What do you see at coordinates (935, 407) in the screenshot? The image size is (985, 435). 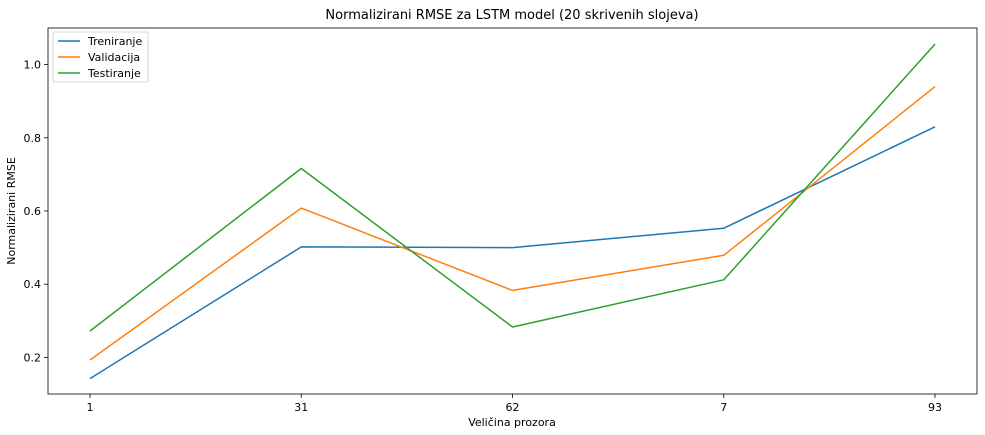 I see `x-tick-label: 93` at bounding box center [935, 407].